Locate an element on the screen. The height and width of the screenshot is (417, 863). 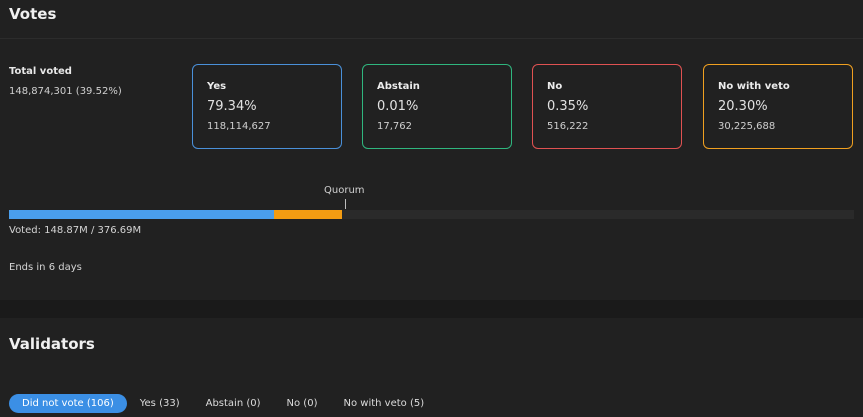
tab-yes: Yes (33) is located at coordinates (159, 403).